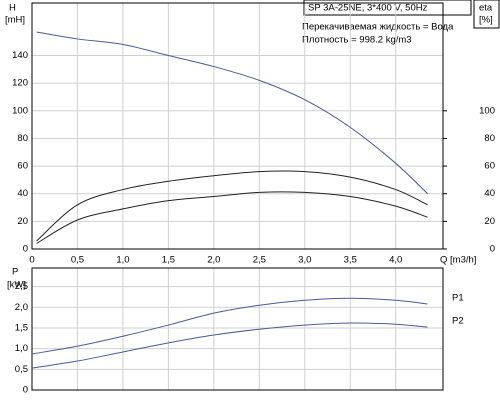  Describe the element at coordinates (357, 40) in the screenshot. I see `annotation: Плотность = 998.2 kg/m3` at that location.